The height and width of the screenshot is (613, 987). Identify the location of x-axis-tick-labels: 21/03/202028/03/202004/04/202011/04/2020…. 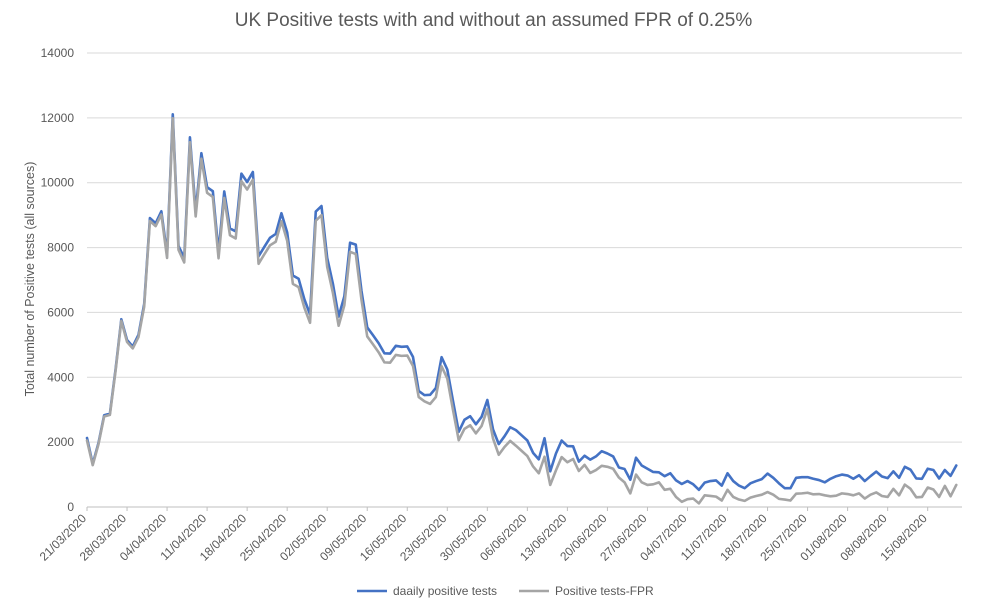
(483, 535).